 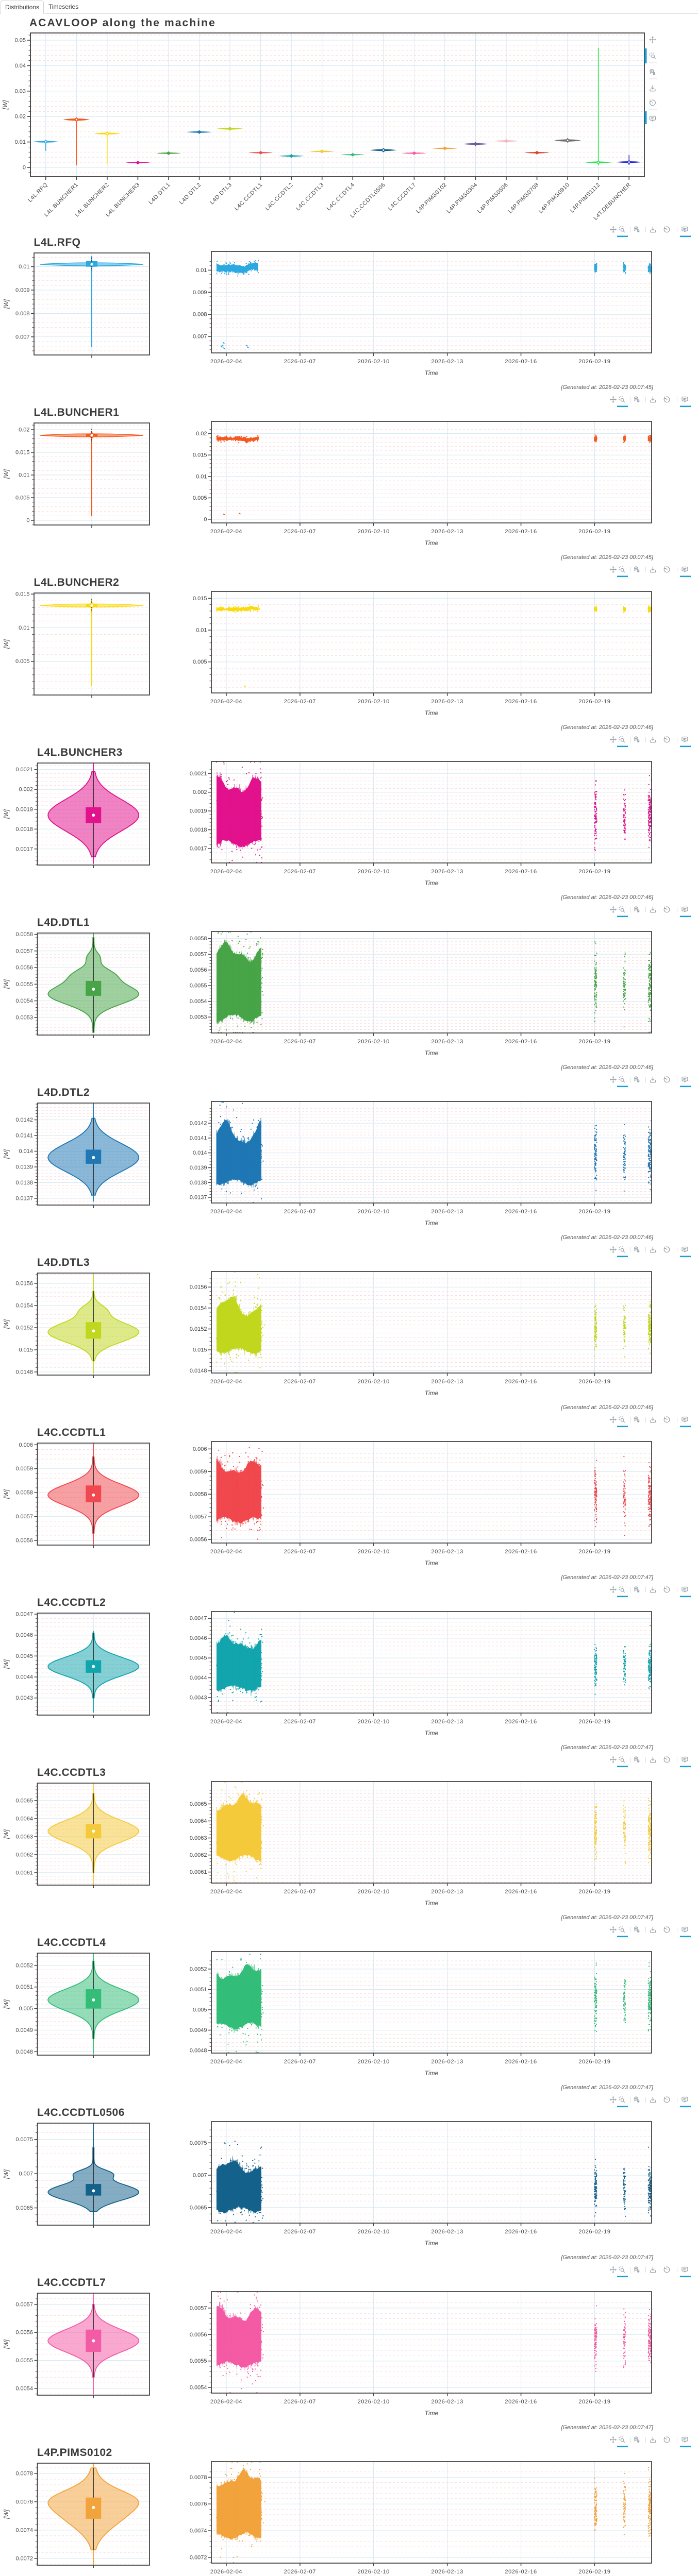 What do you see at coordinates (402, 197) in the screenshot?
I see `svg-text: L4C.CCDTL7` at bounding box center [402, 197].